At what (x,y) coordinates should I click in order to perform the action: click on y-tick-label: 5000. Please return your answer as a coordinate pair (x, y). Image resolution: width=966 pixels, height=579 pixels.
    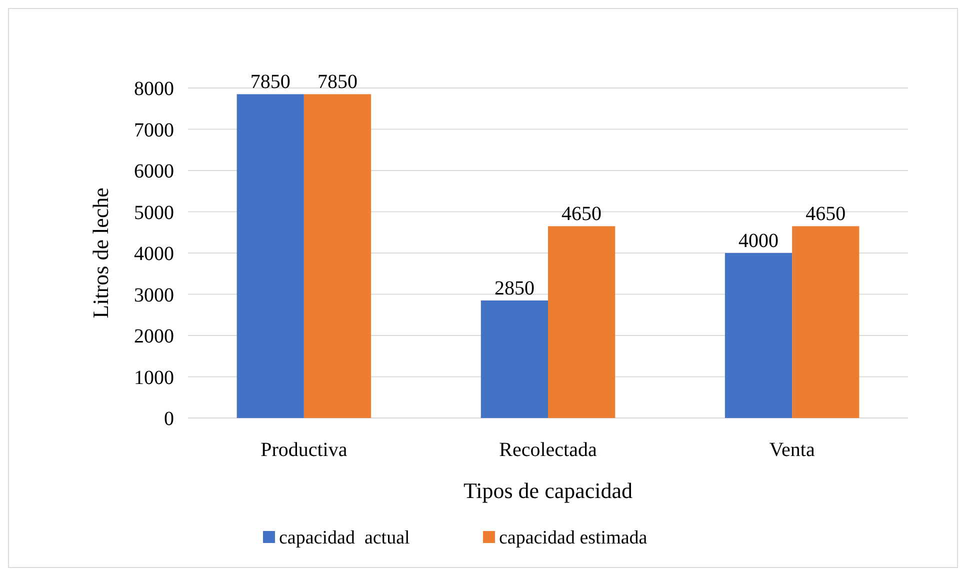
    Looking at the image, I should click on (154, 213).